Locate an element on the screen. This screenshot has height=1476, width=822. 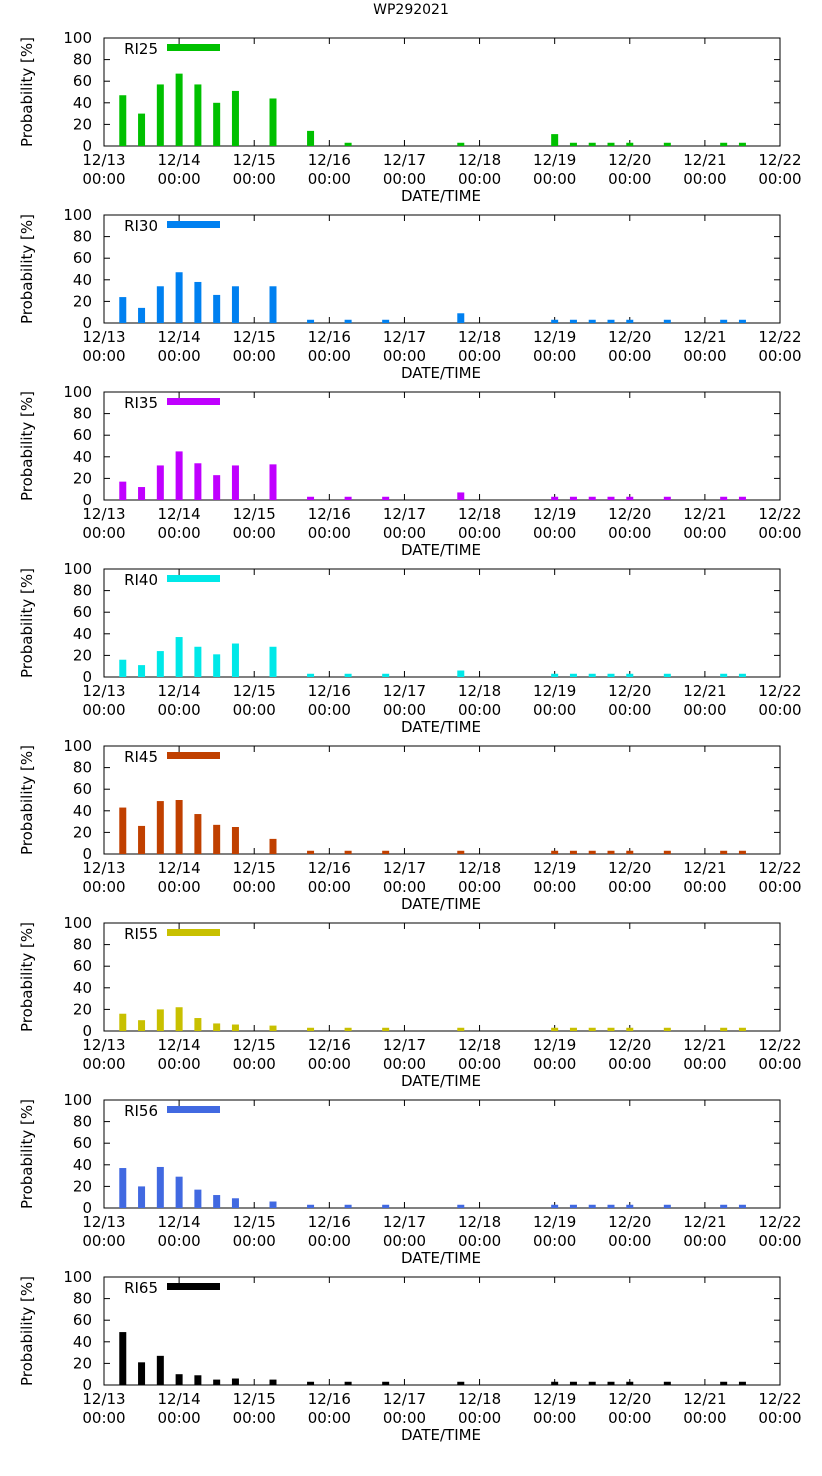
plot-frame is located at coordinates (442, 1331).